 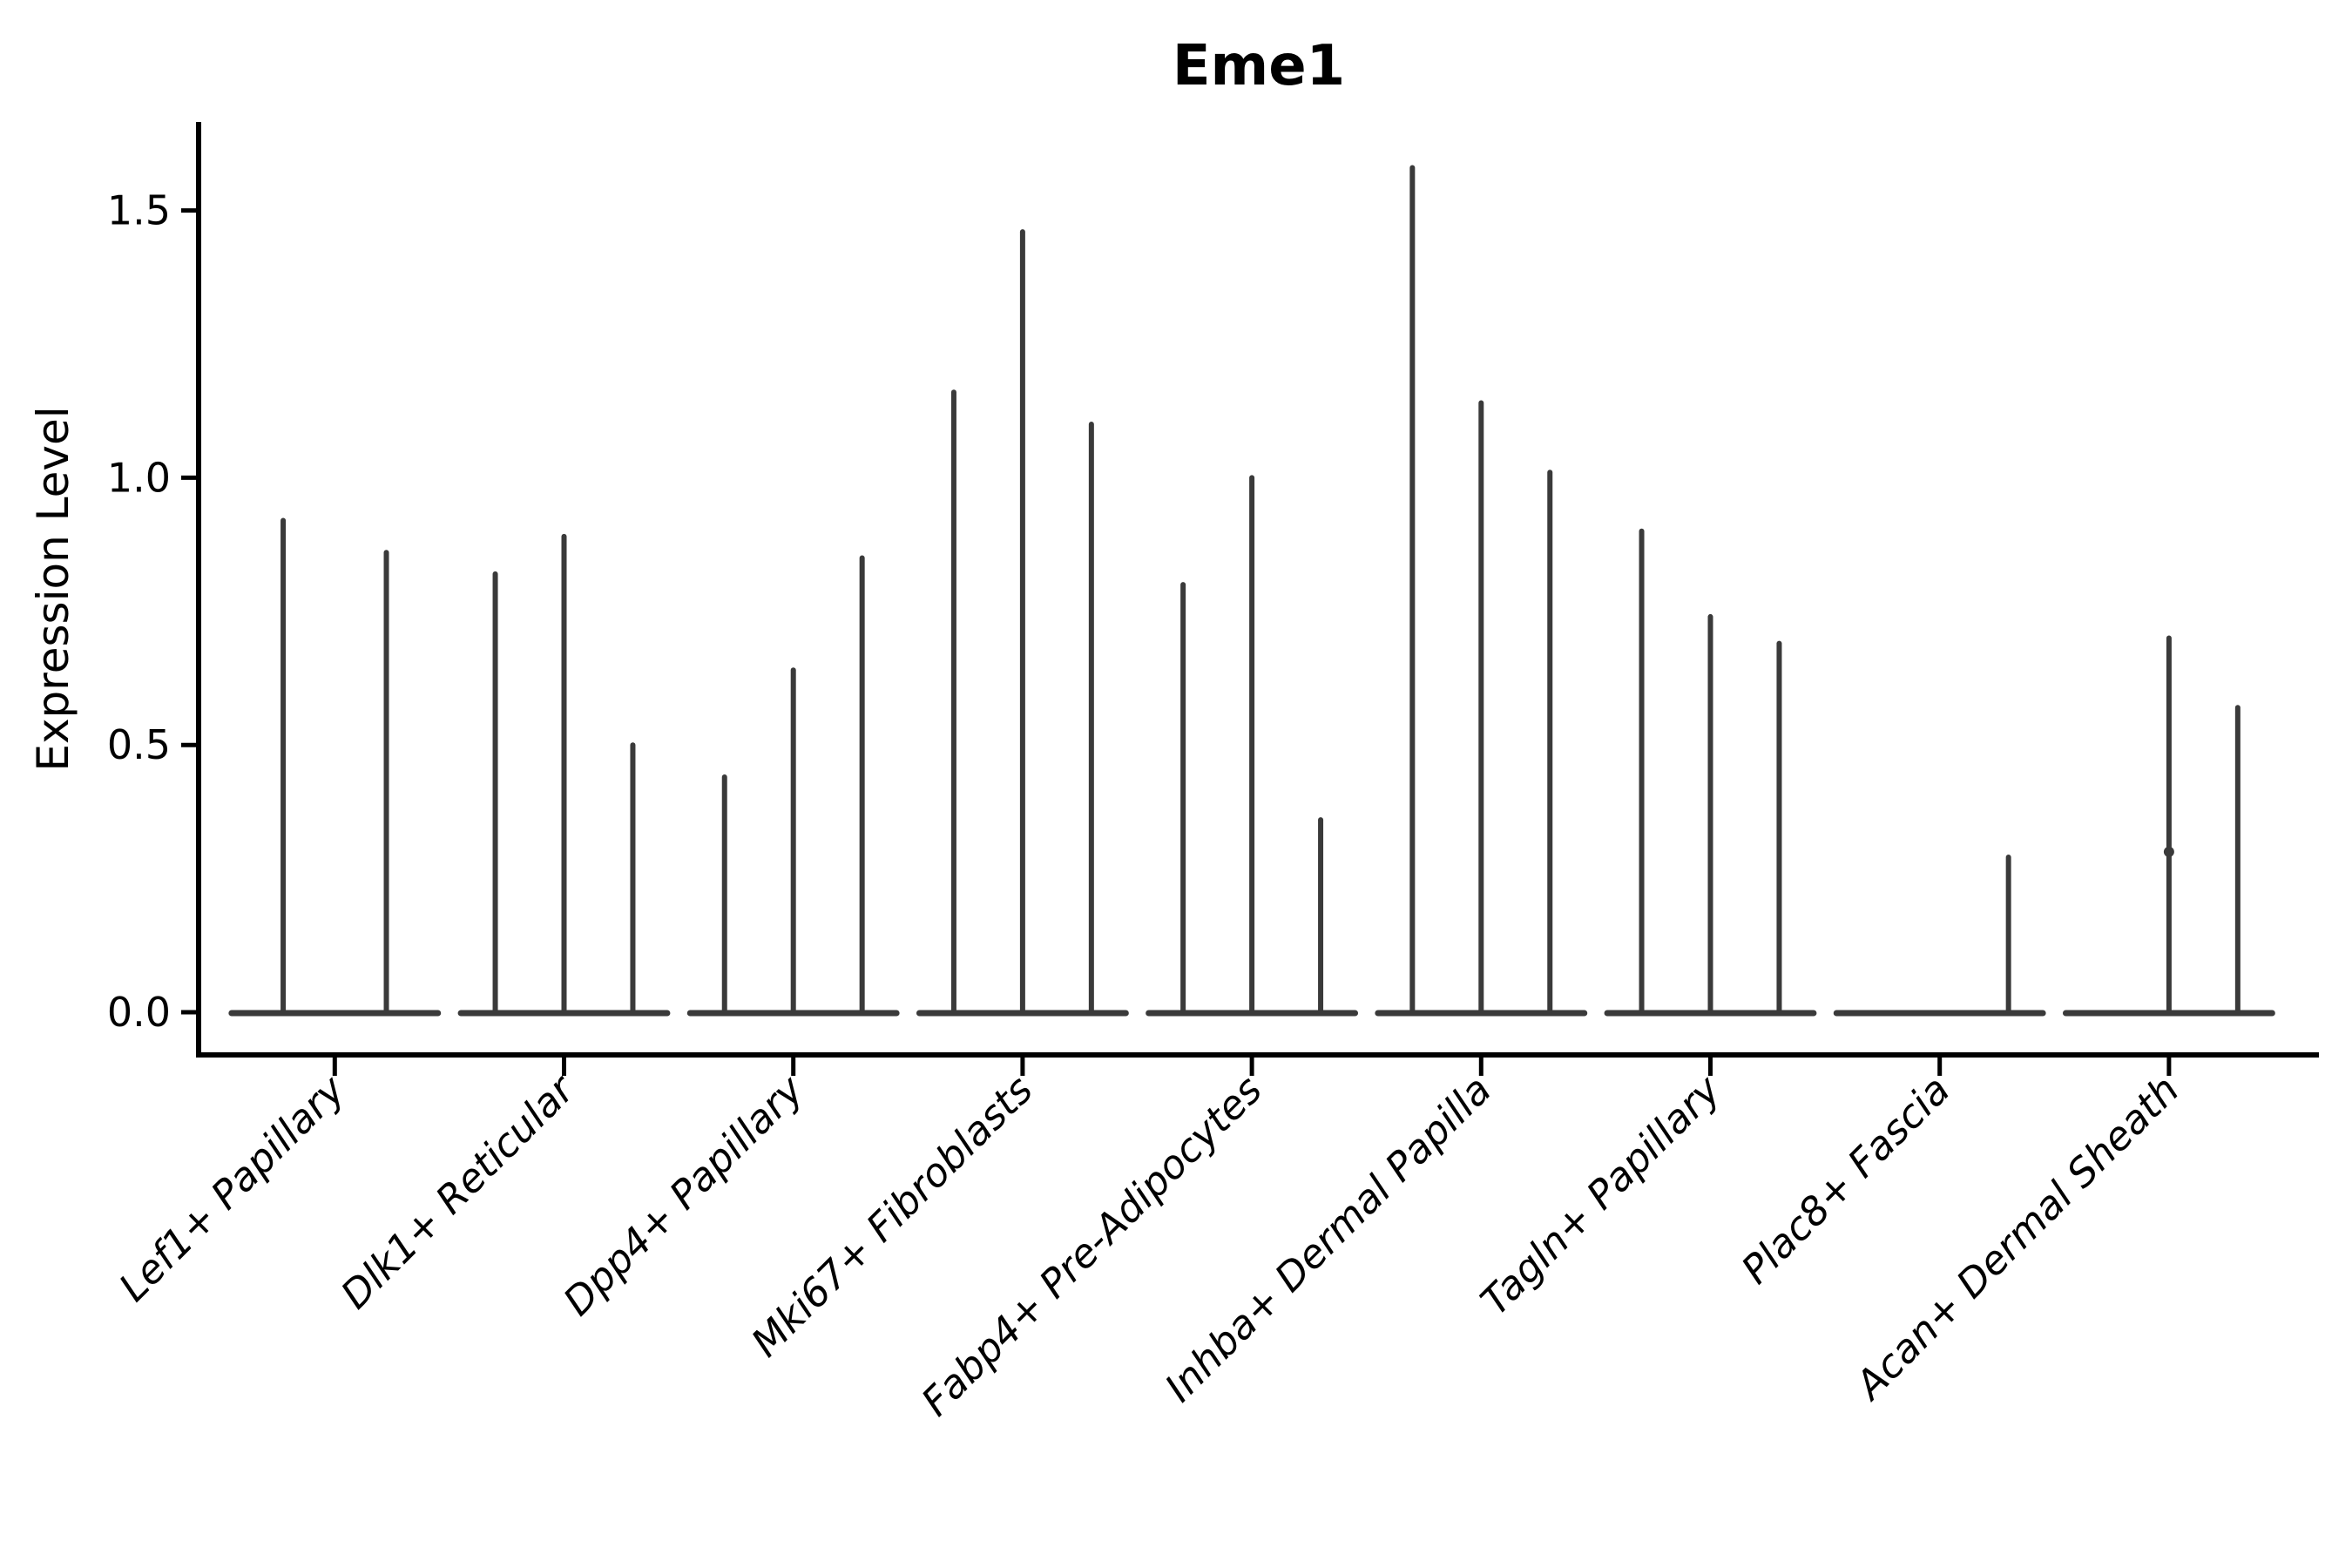 What do you see at coordinates (139, 477) in the screenshot?
I see `y-tick-label: 1.0` at bounding box center [139, 477].